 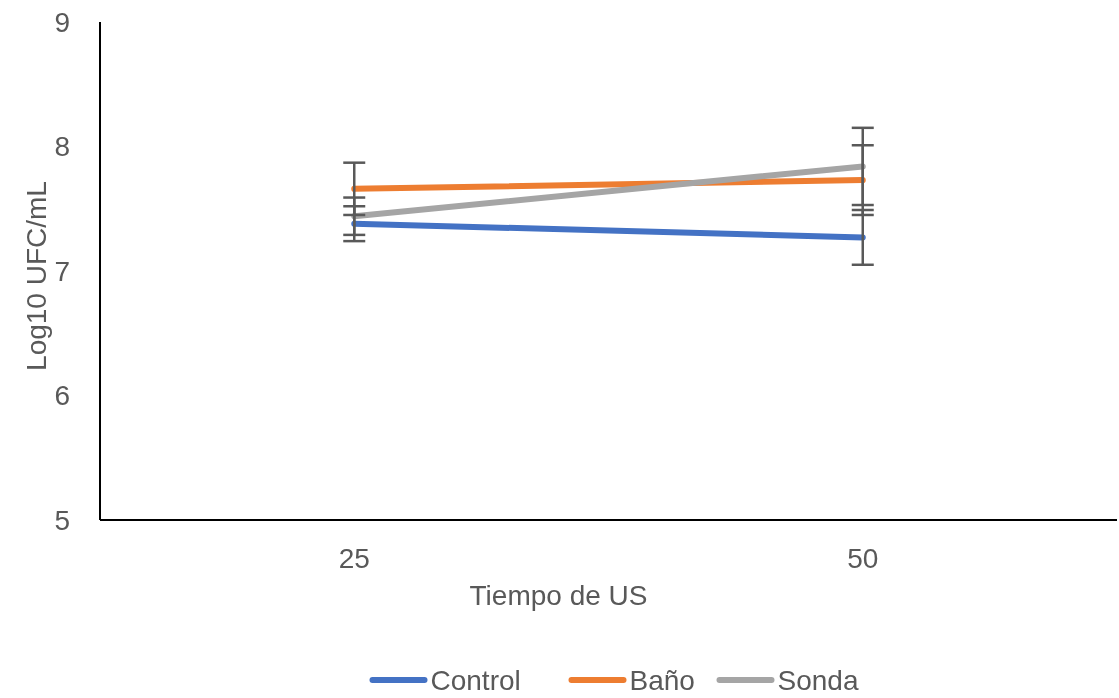 I want to click on x-tick-label: 50, so click(x=863, y=558).